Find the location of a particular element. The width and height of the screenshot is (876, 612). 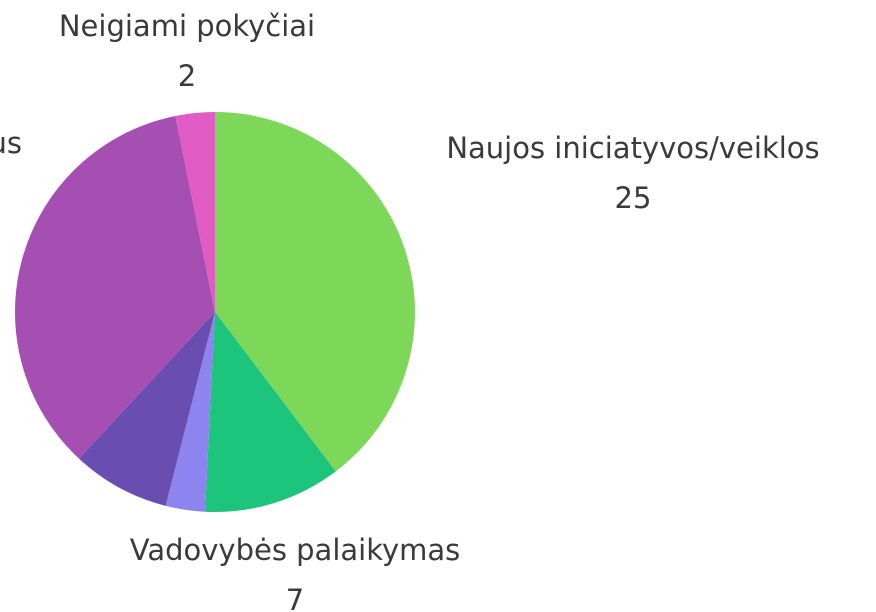

slice-value: 7 is located at coordinates (295, 597).